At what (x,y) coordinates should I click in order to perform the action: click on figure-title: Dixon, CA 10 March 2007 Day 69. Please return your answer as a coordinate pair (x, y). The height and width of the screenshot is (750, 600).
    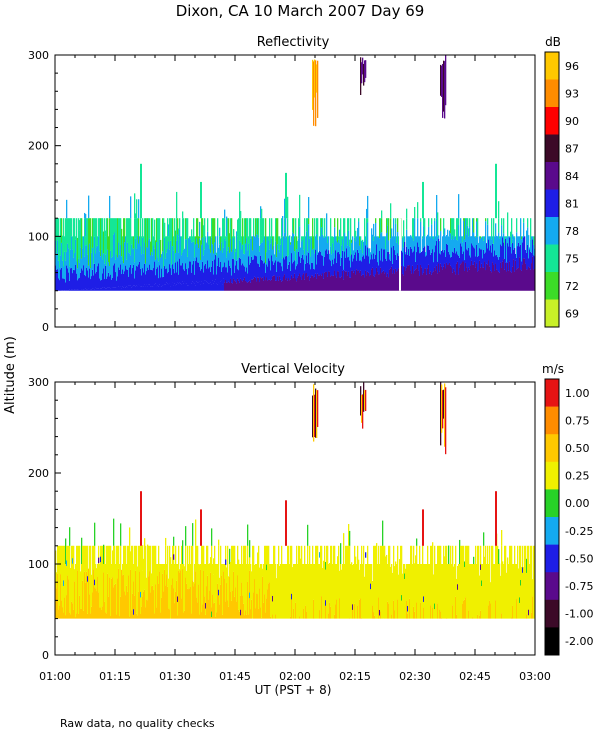
    Looking at the image, I should click on (300, 11).